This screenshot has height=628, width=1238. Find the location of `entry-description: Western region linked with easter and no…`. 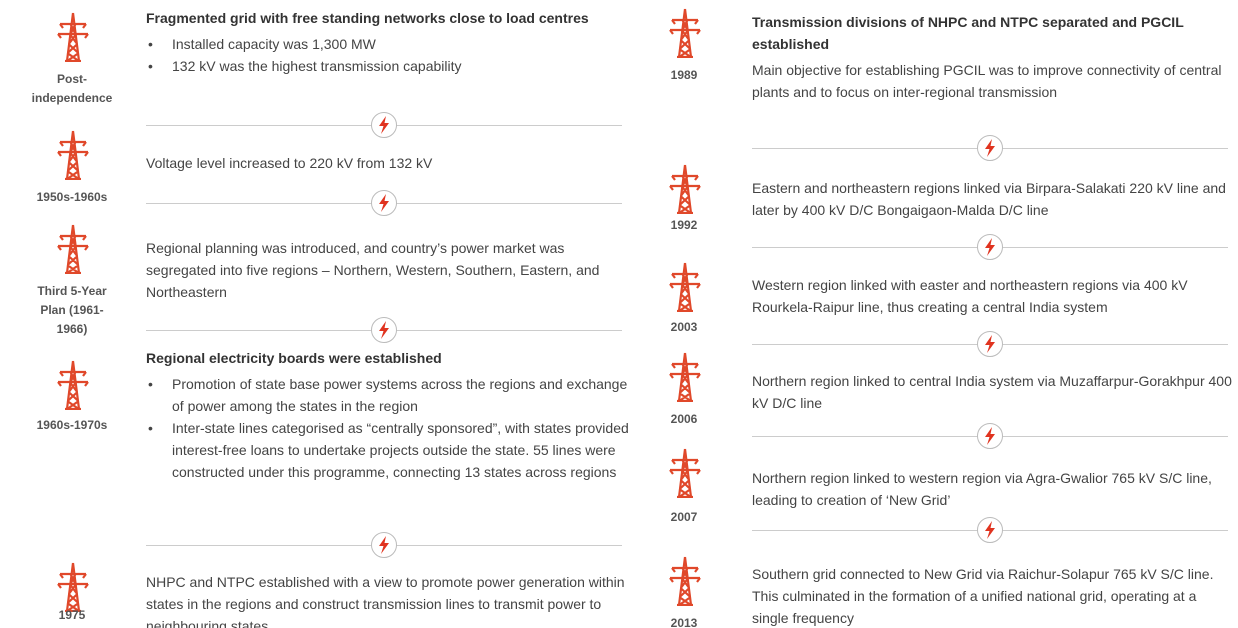

entry-description: Western region linked with easter and no… is located at coordinates (970, 296).